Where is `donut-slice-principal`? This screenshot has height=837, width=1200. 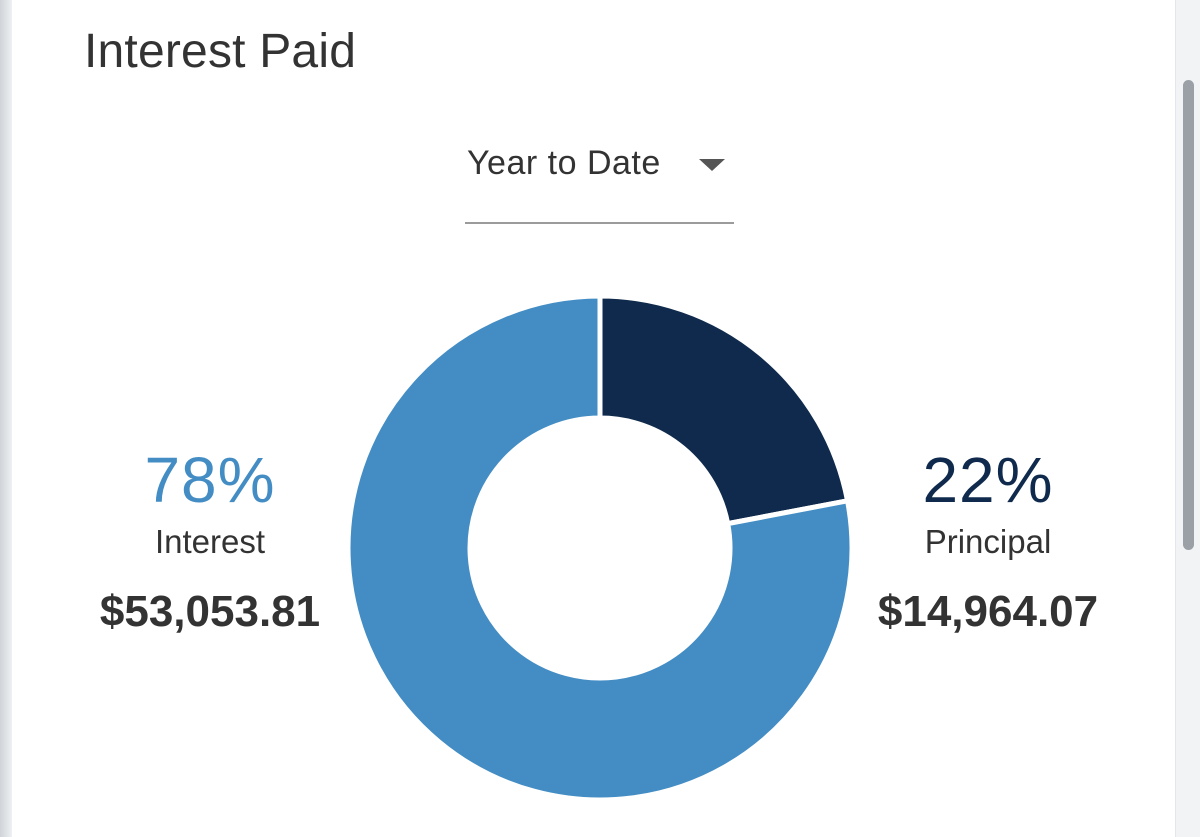 donut-slice-principal is located at coordinates (724, 410).